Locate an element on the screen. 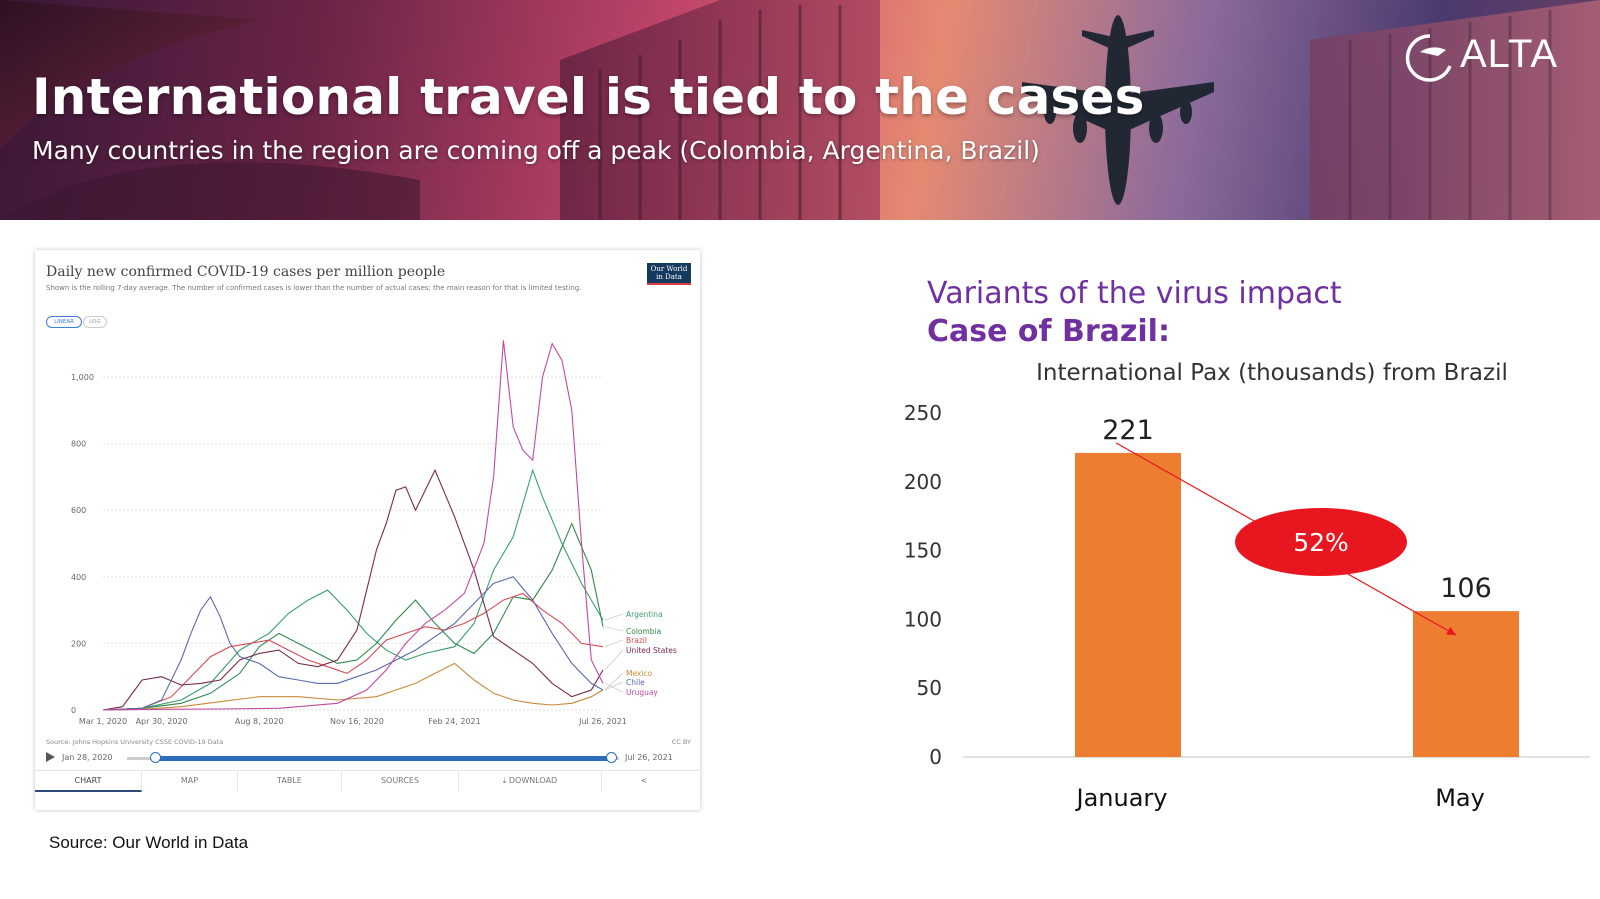 The width and height of the screenshot is (1600, 899). share-icon: < is located at coordinates (644, 780).